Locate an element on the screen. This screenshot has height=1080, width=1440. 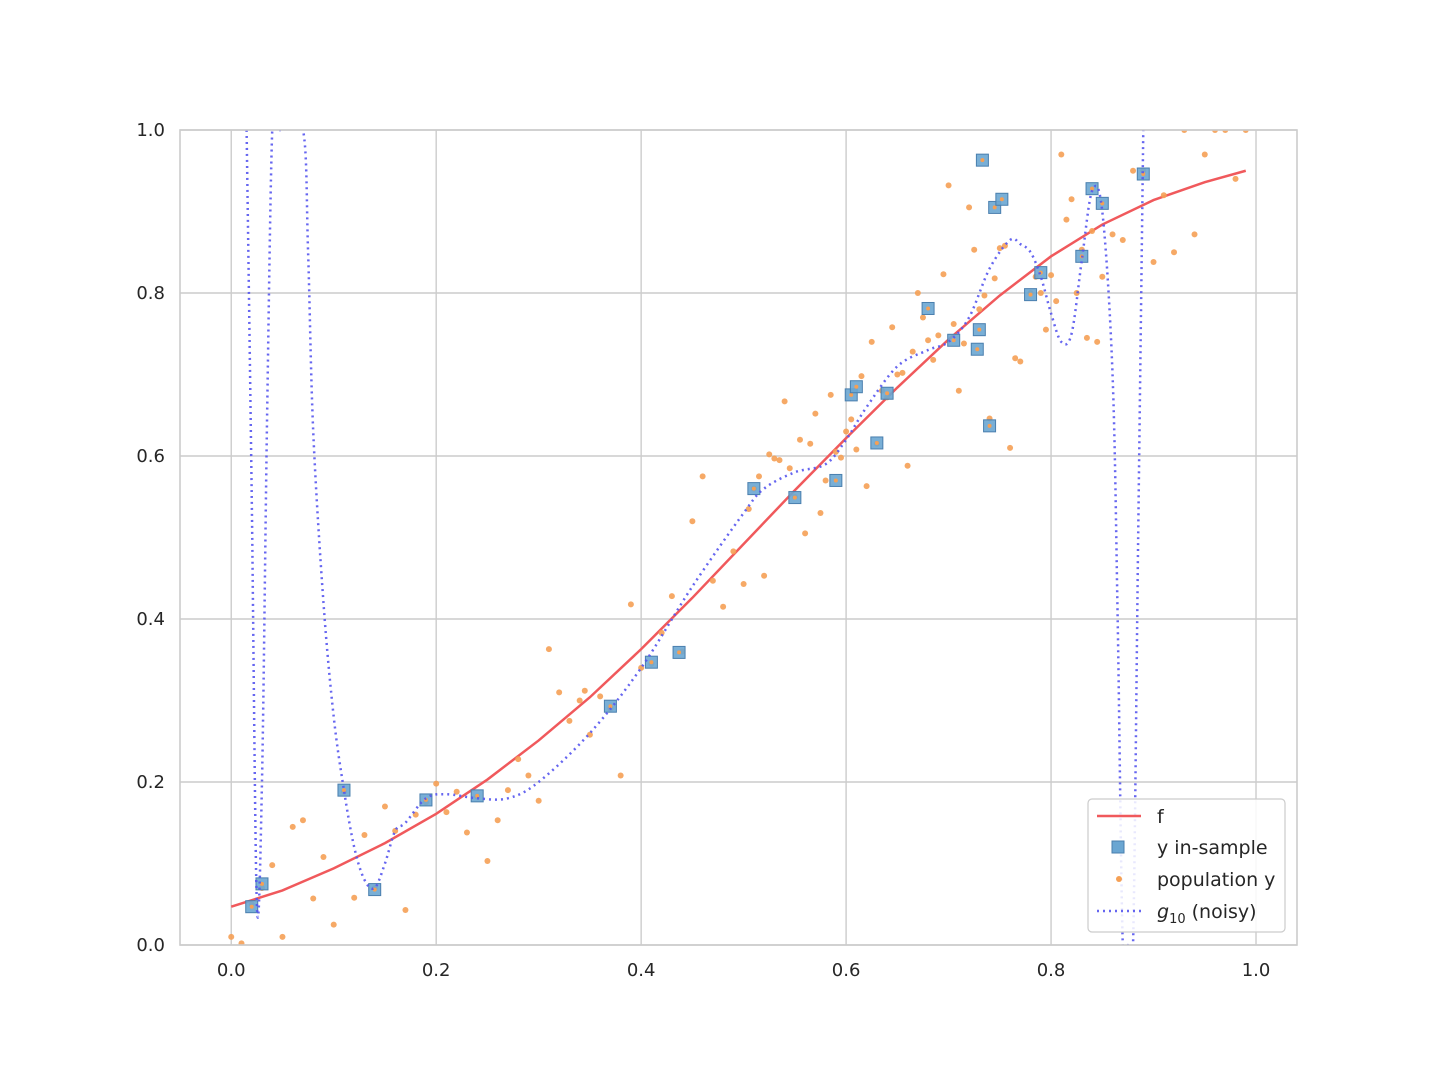
x-tick-label: 1.0 is located at coordinates (1256, 970).